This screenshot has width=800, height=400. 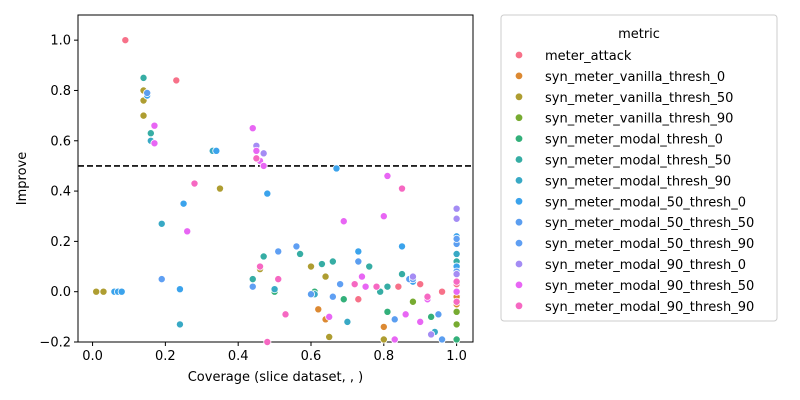 I want to click on legend-title: metric, so click(x=639, y=34).